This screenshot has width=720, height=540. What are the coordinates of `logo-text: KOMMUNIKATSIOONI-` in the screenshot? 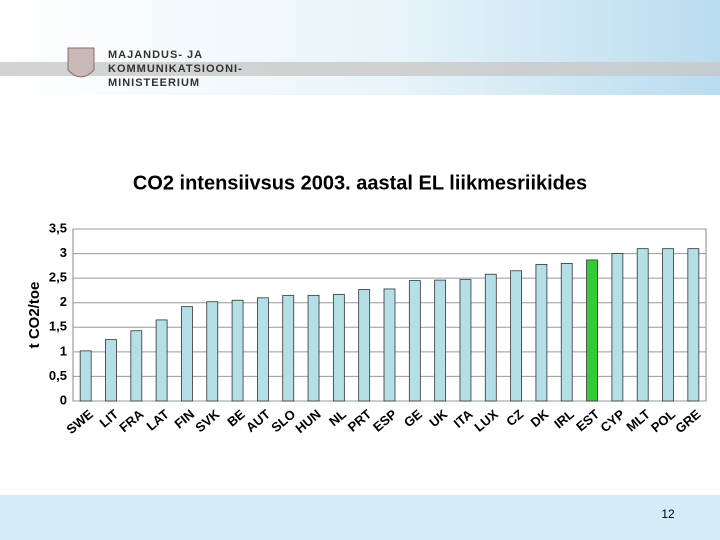 It's located at (175, 69).